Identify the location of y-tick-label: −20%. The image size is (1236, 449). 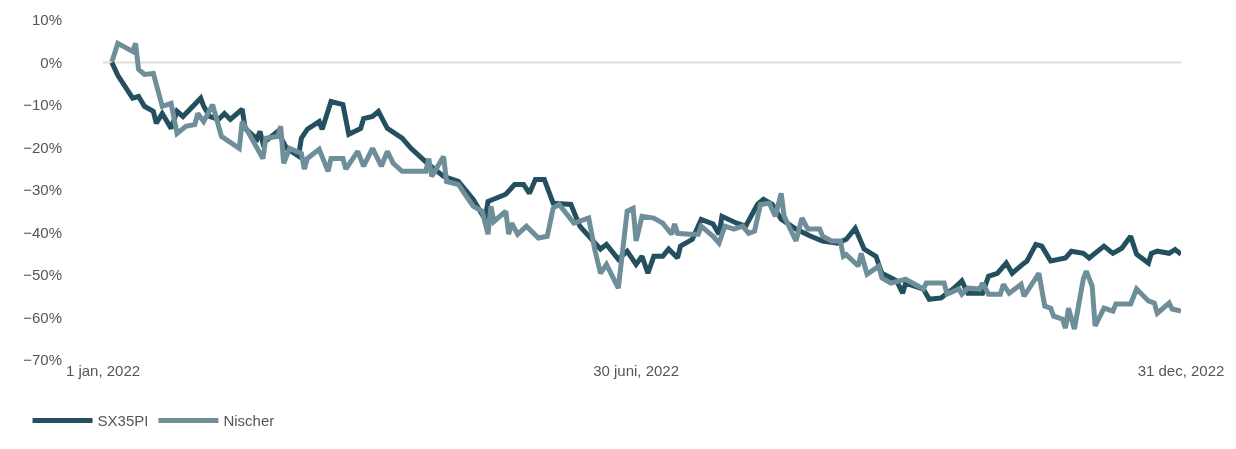
(42, 147).